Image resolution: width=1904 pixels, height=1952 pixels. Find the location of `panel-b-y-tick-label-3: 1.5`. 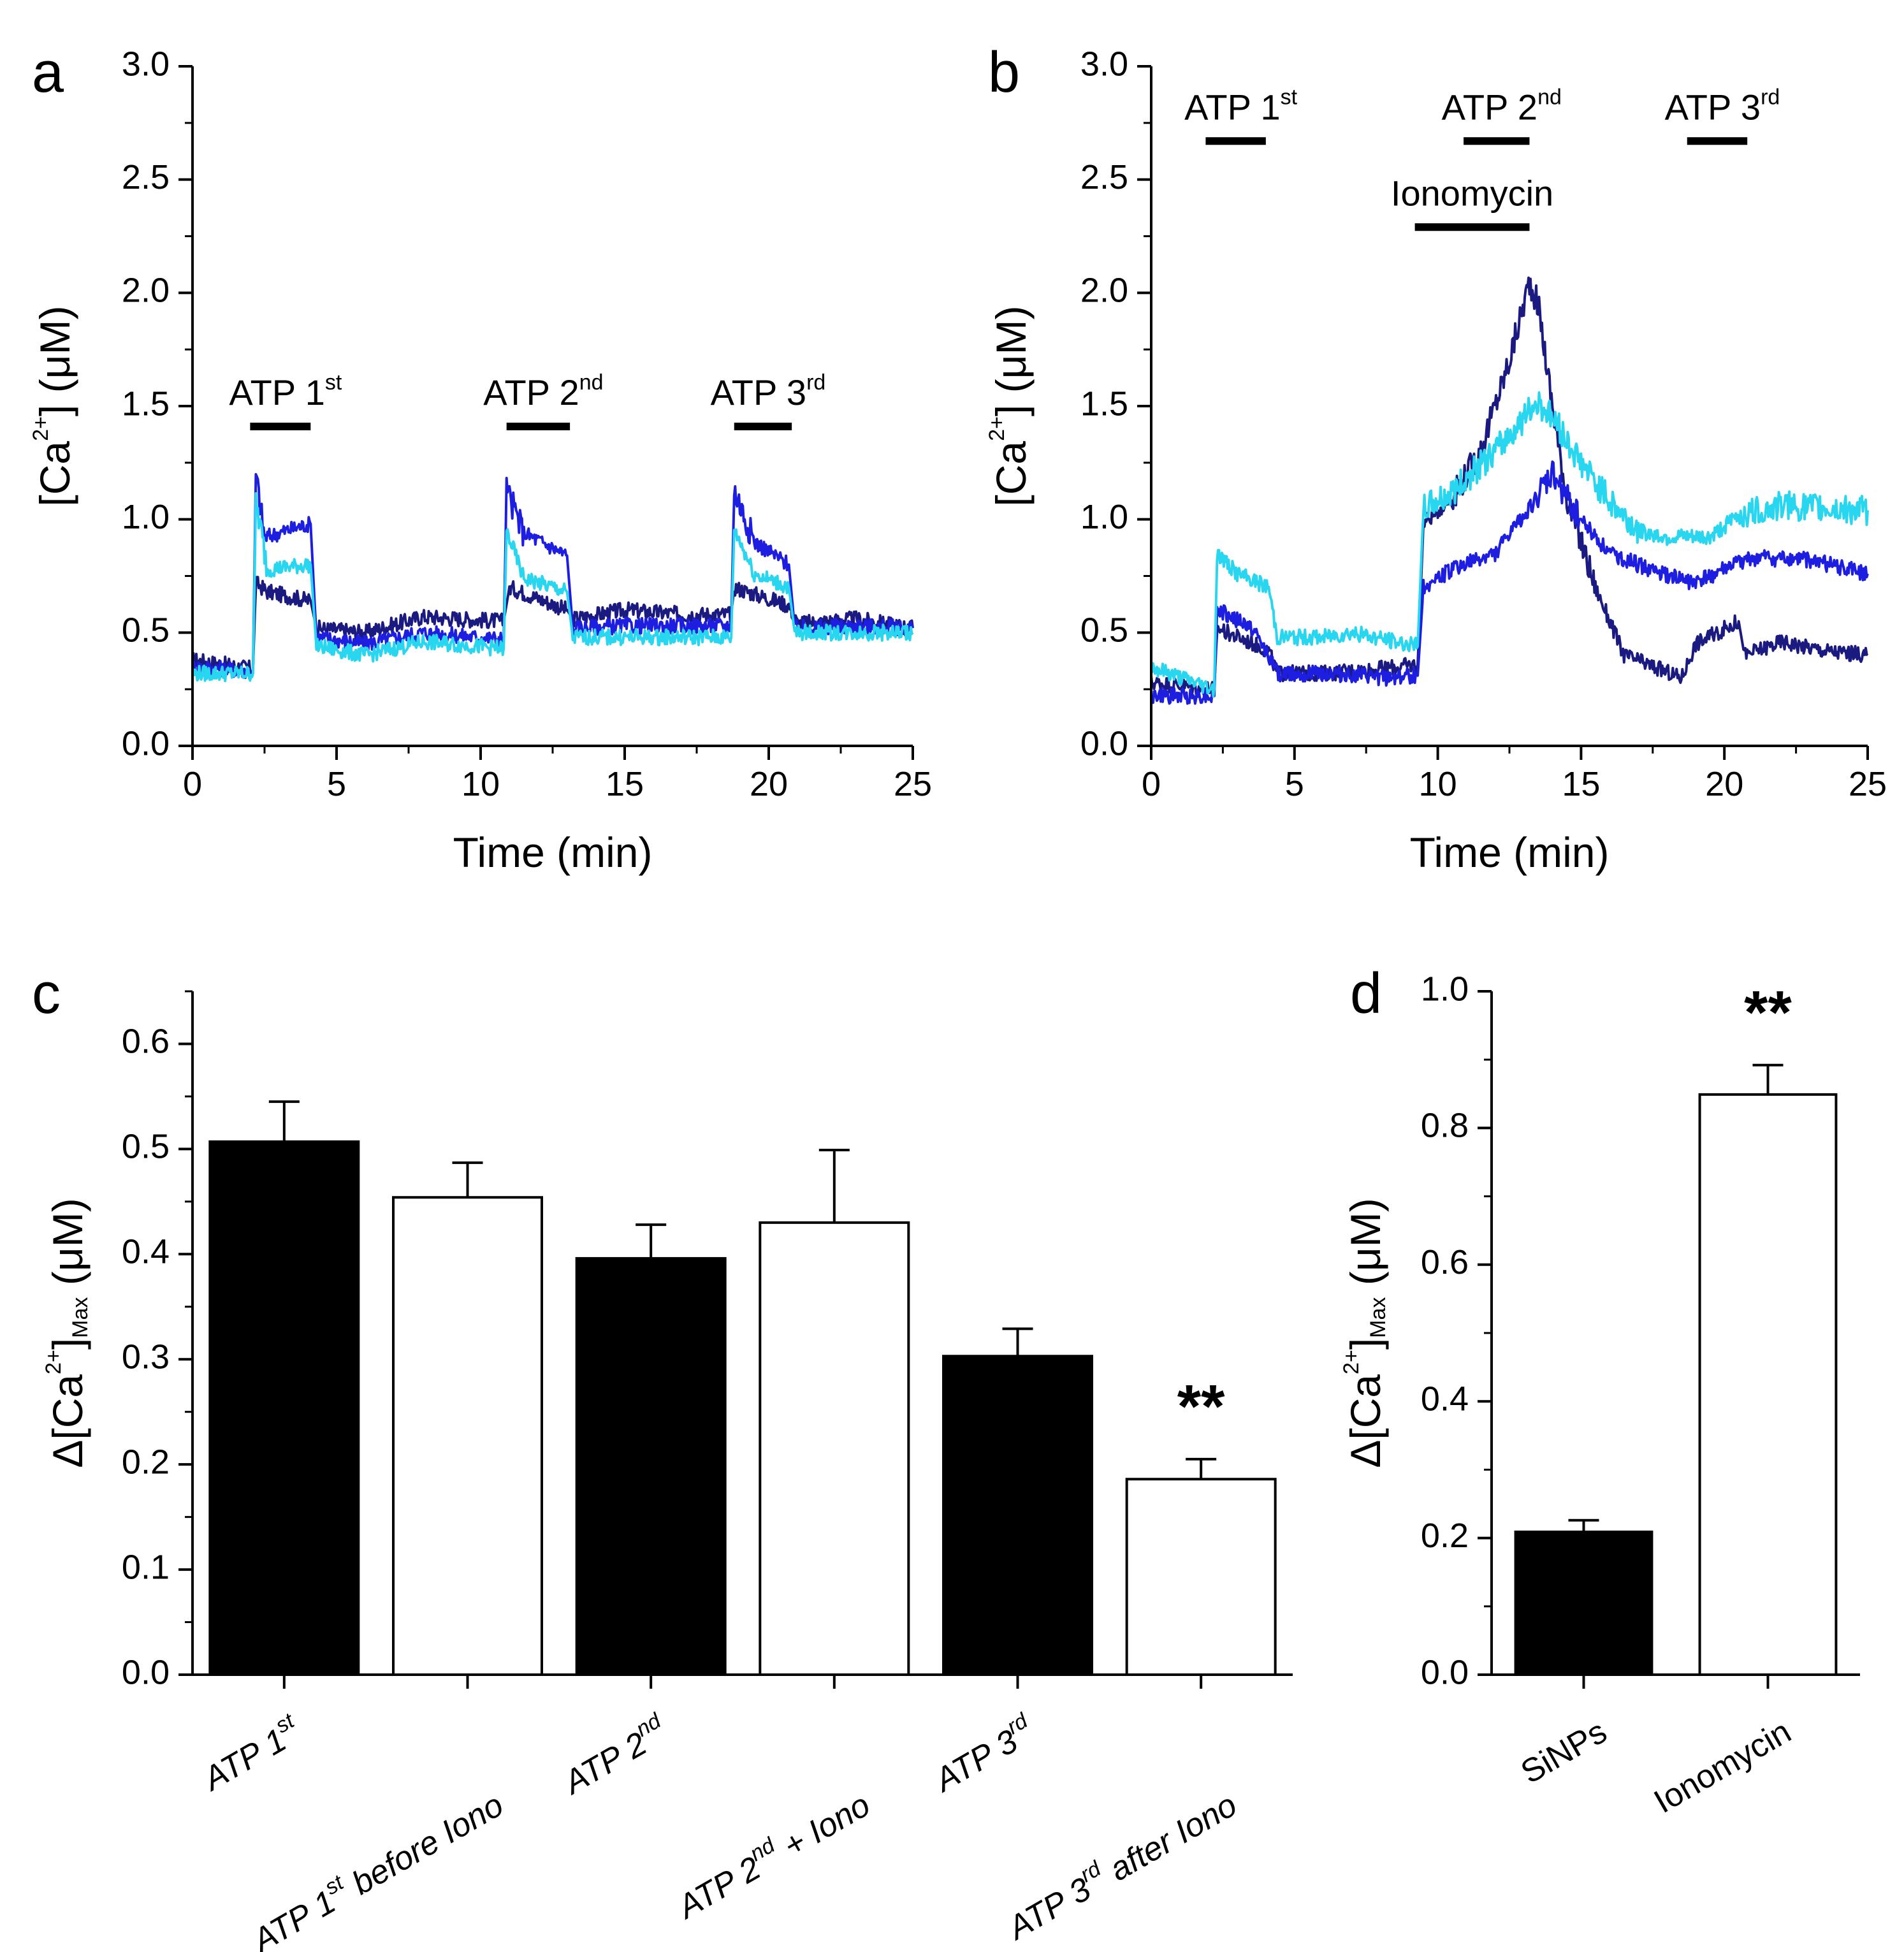

panel-b-y-tick-label-3: 1.5 is located at coordinates (1104, 403).